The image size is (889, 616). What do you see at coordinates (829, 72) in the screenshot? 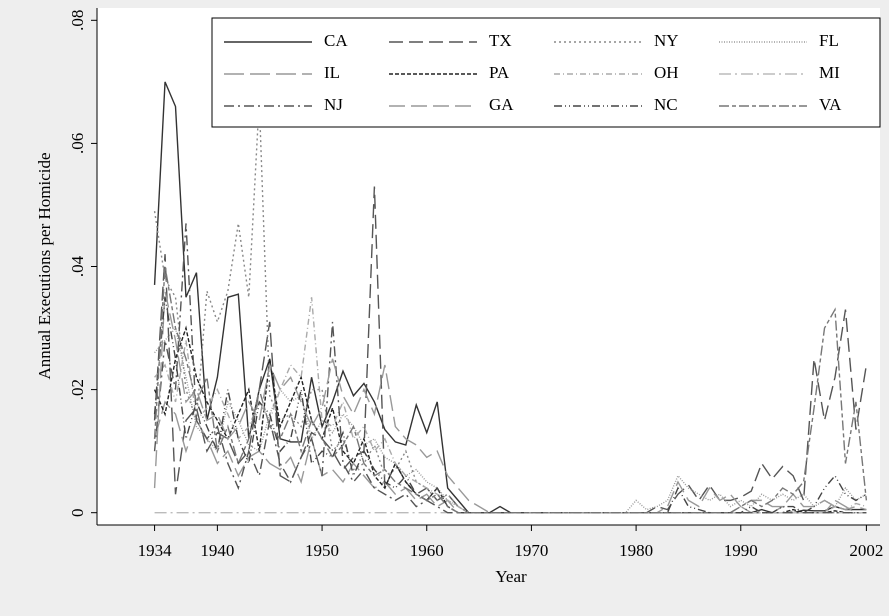
I see `legend-label: MI` at bounding box center [829, 72].